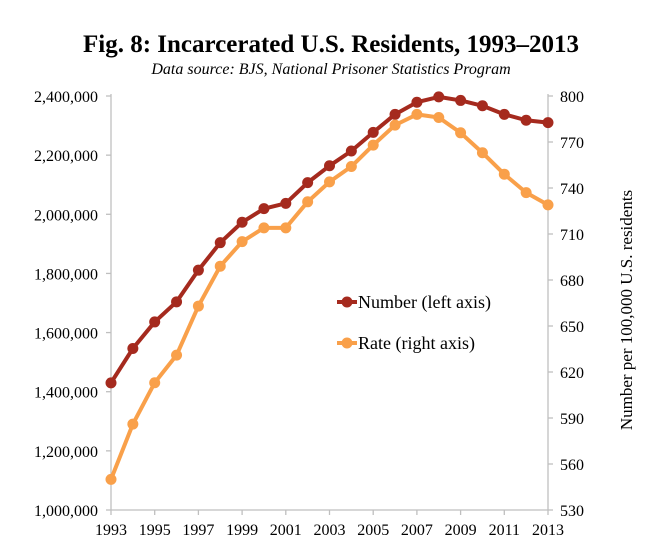  What do you see at coordinates (461, 530) in the screenshot?
I see `x-tick-label: 2009` at bounding box center [461, 530].